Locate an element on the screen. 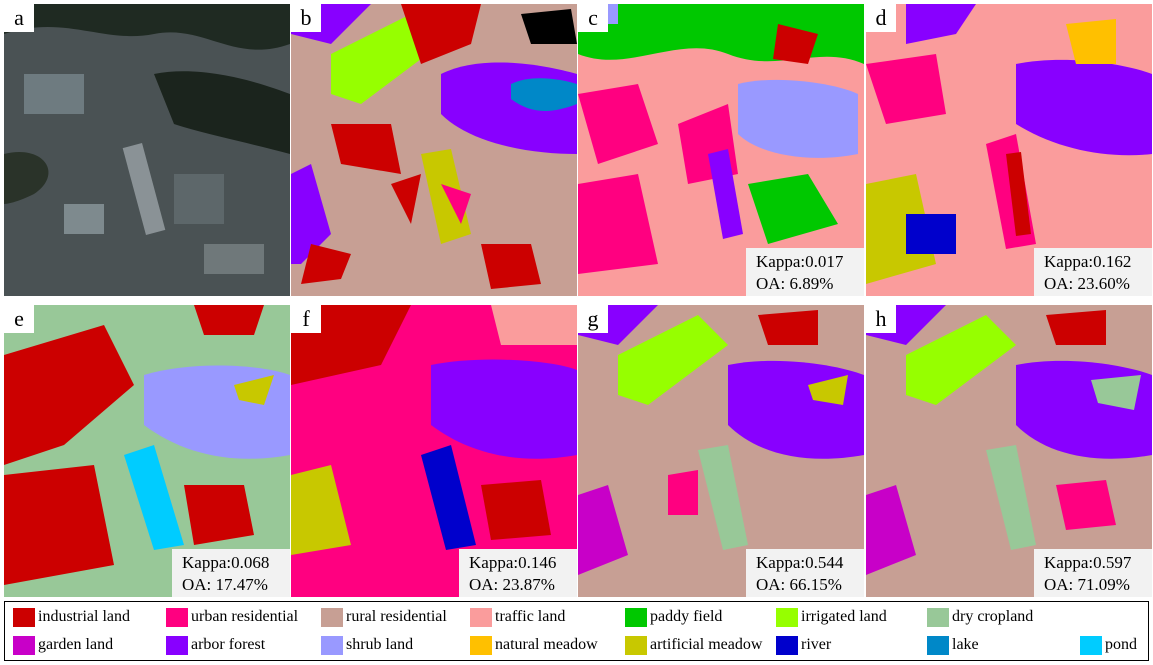  panel-h: h Kappa:0.597 OA: 71.09% is located at coordinates (1009, 451).